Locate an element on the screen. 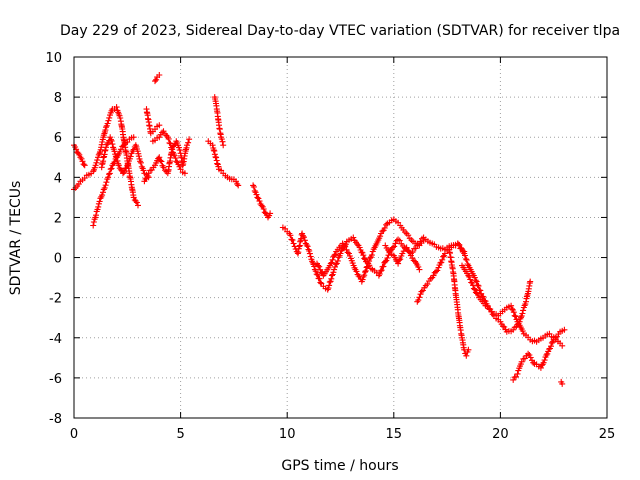  x-tick-label: 25 is located at coordinates (607, 434).